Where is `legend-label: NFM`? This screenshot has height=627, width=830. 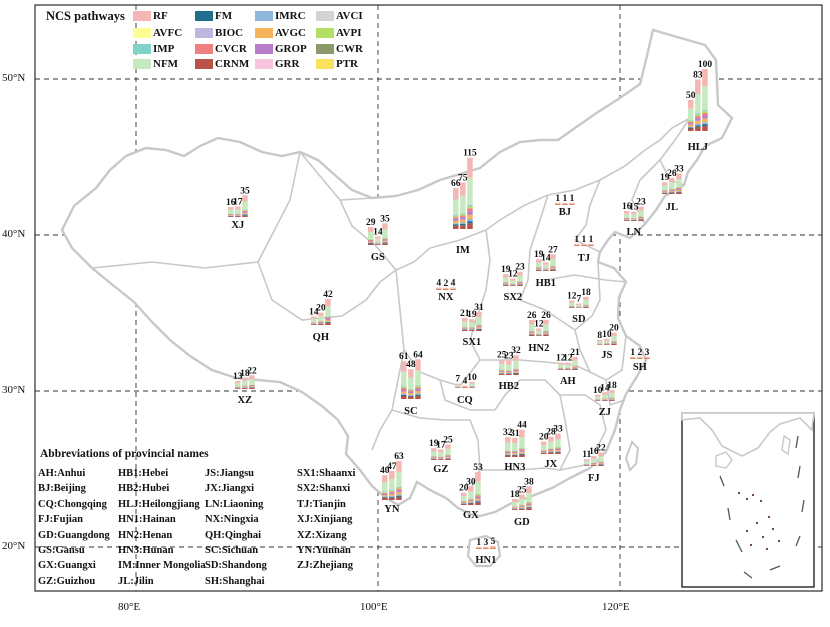
legend-label: NFM is located at coordinates (165, 64).